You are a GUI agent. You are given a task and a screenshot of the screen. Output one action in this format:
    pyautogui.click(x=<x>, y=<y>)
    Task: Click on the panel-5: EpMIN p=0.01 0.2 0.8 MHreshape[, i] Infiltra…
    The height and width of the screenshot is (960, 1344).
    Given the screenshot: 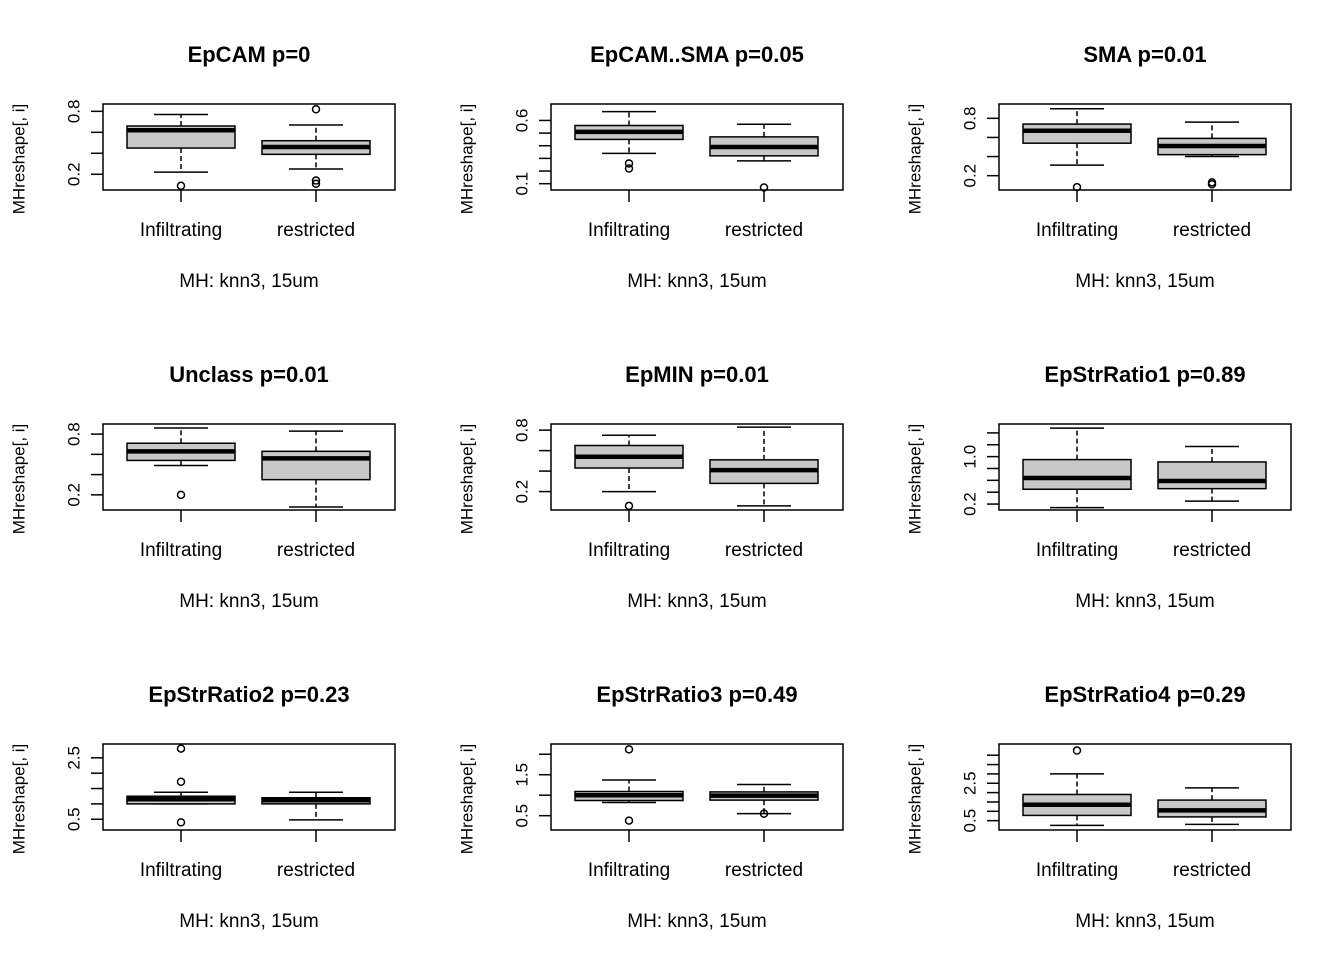 What is the action you would take?
    pyautogui.click(x=651, y=487)
    